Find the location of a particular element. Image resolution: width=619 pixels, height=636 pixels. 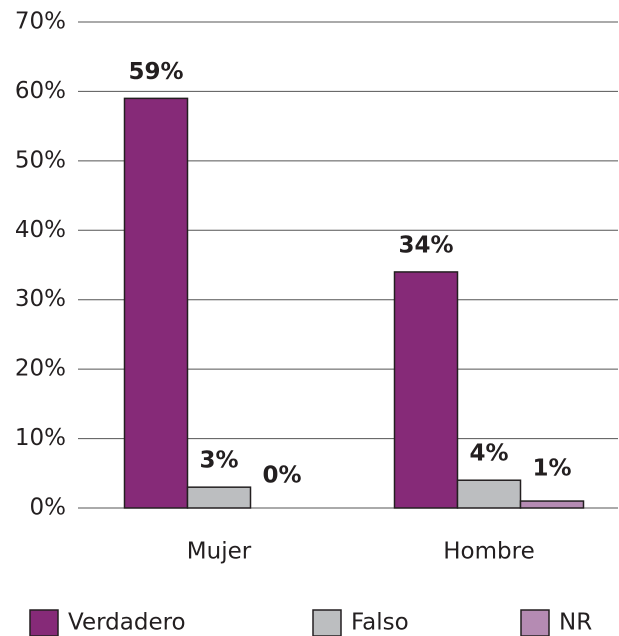

y-tick-label: 40% is located at coordinates (40, 230).